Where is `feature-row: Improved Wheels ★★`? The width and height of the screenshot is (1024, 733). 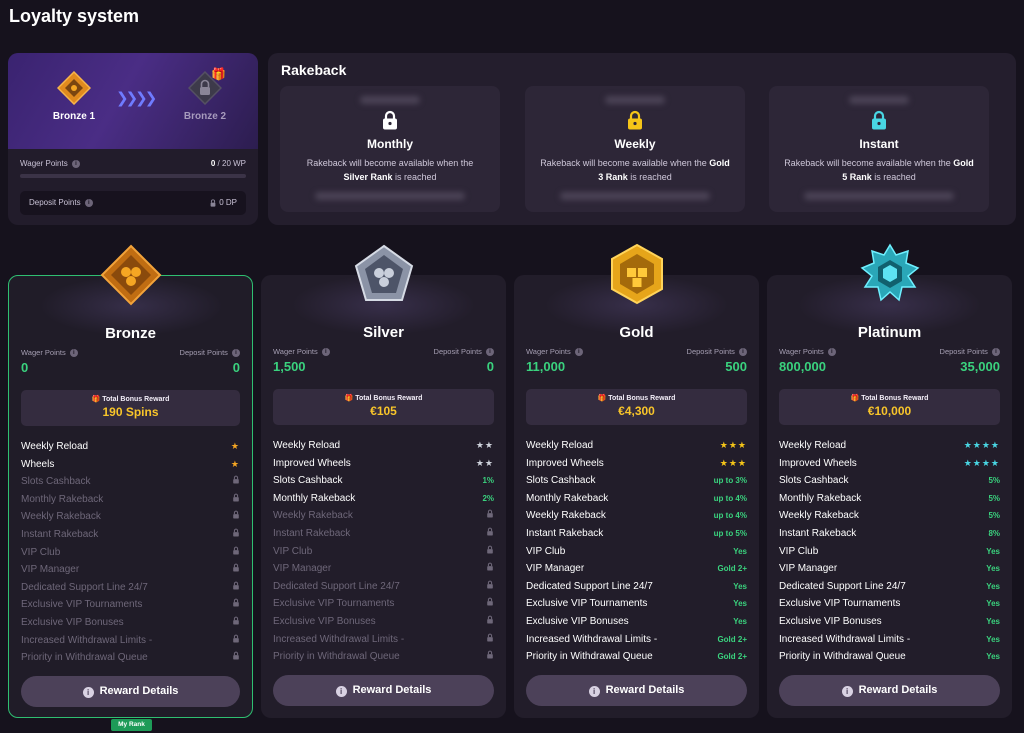
feature-row: Improved Wheels ★★ is located at coordinates (383, 464).